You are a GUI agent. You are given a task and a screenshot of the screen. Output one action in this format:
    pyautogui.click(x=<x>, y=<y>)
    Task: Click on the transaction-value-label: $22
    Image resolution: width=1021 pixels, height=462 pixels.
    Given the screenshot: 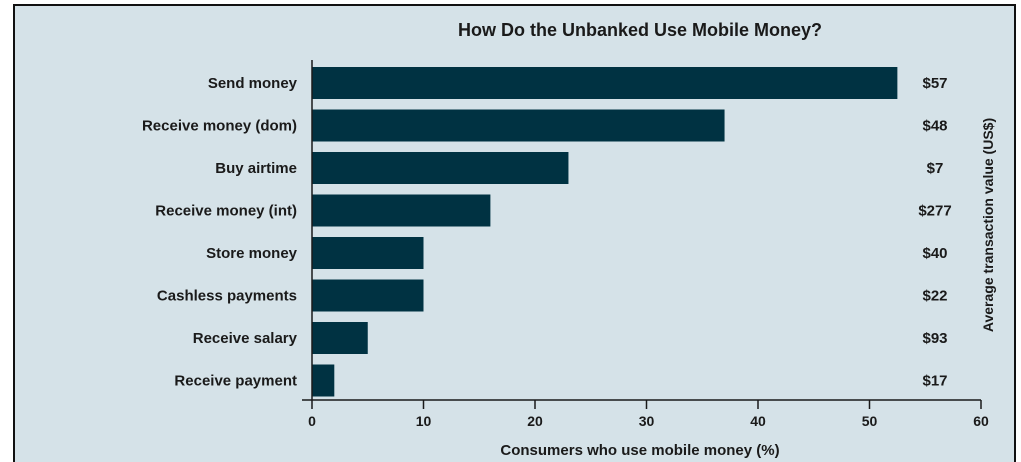 What is the action you would take?
    pyautogui.click(x=934, y=296)
    